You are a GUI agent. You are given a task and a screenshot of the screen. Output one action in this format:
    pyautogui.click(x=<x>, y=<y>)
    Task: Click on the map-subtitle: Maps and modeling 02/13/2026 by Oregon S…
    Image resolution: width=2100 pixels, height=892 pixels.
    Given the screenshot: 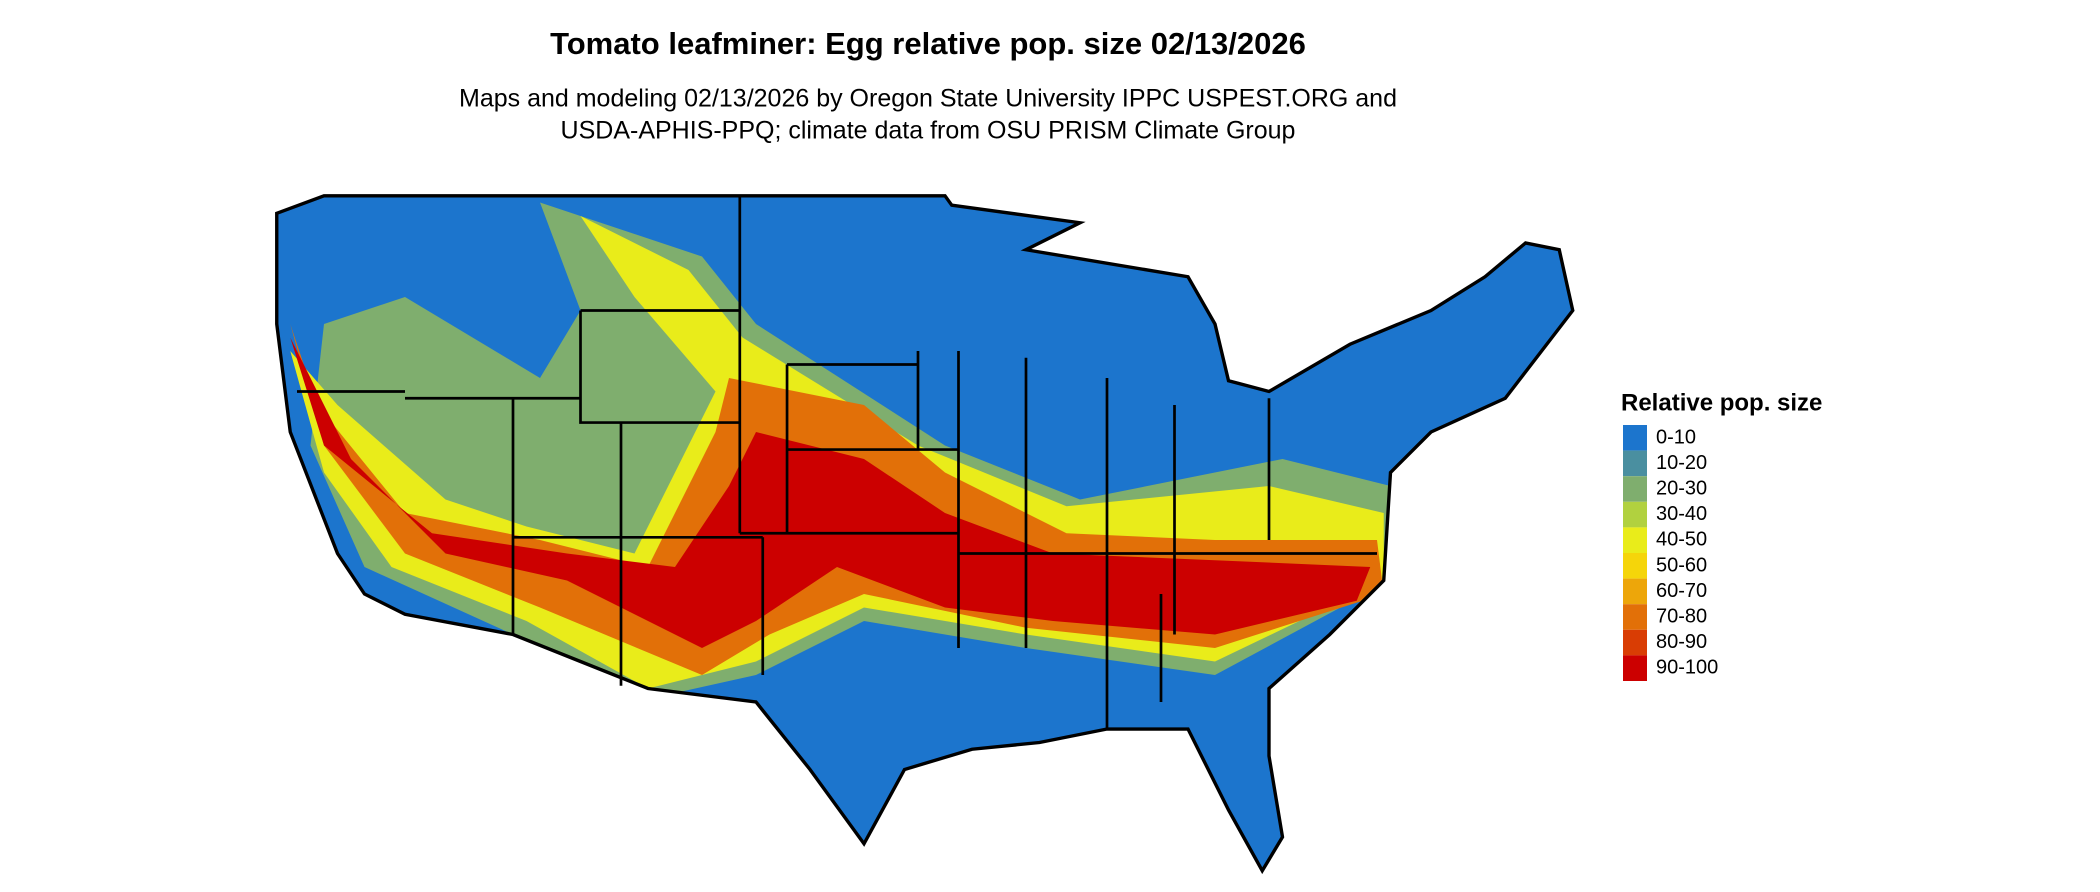 What is the action you would take?
    pyautogui.click(x=928, y=99)
    